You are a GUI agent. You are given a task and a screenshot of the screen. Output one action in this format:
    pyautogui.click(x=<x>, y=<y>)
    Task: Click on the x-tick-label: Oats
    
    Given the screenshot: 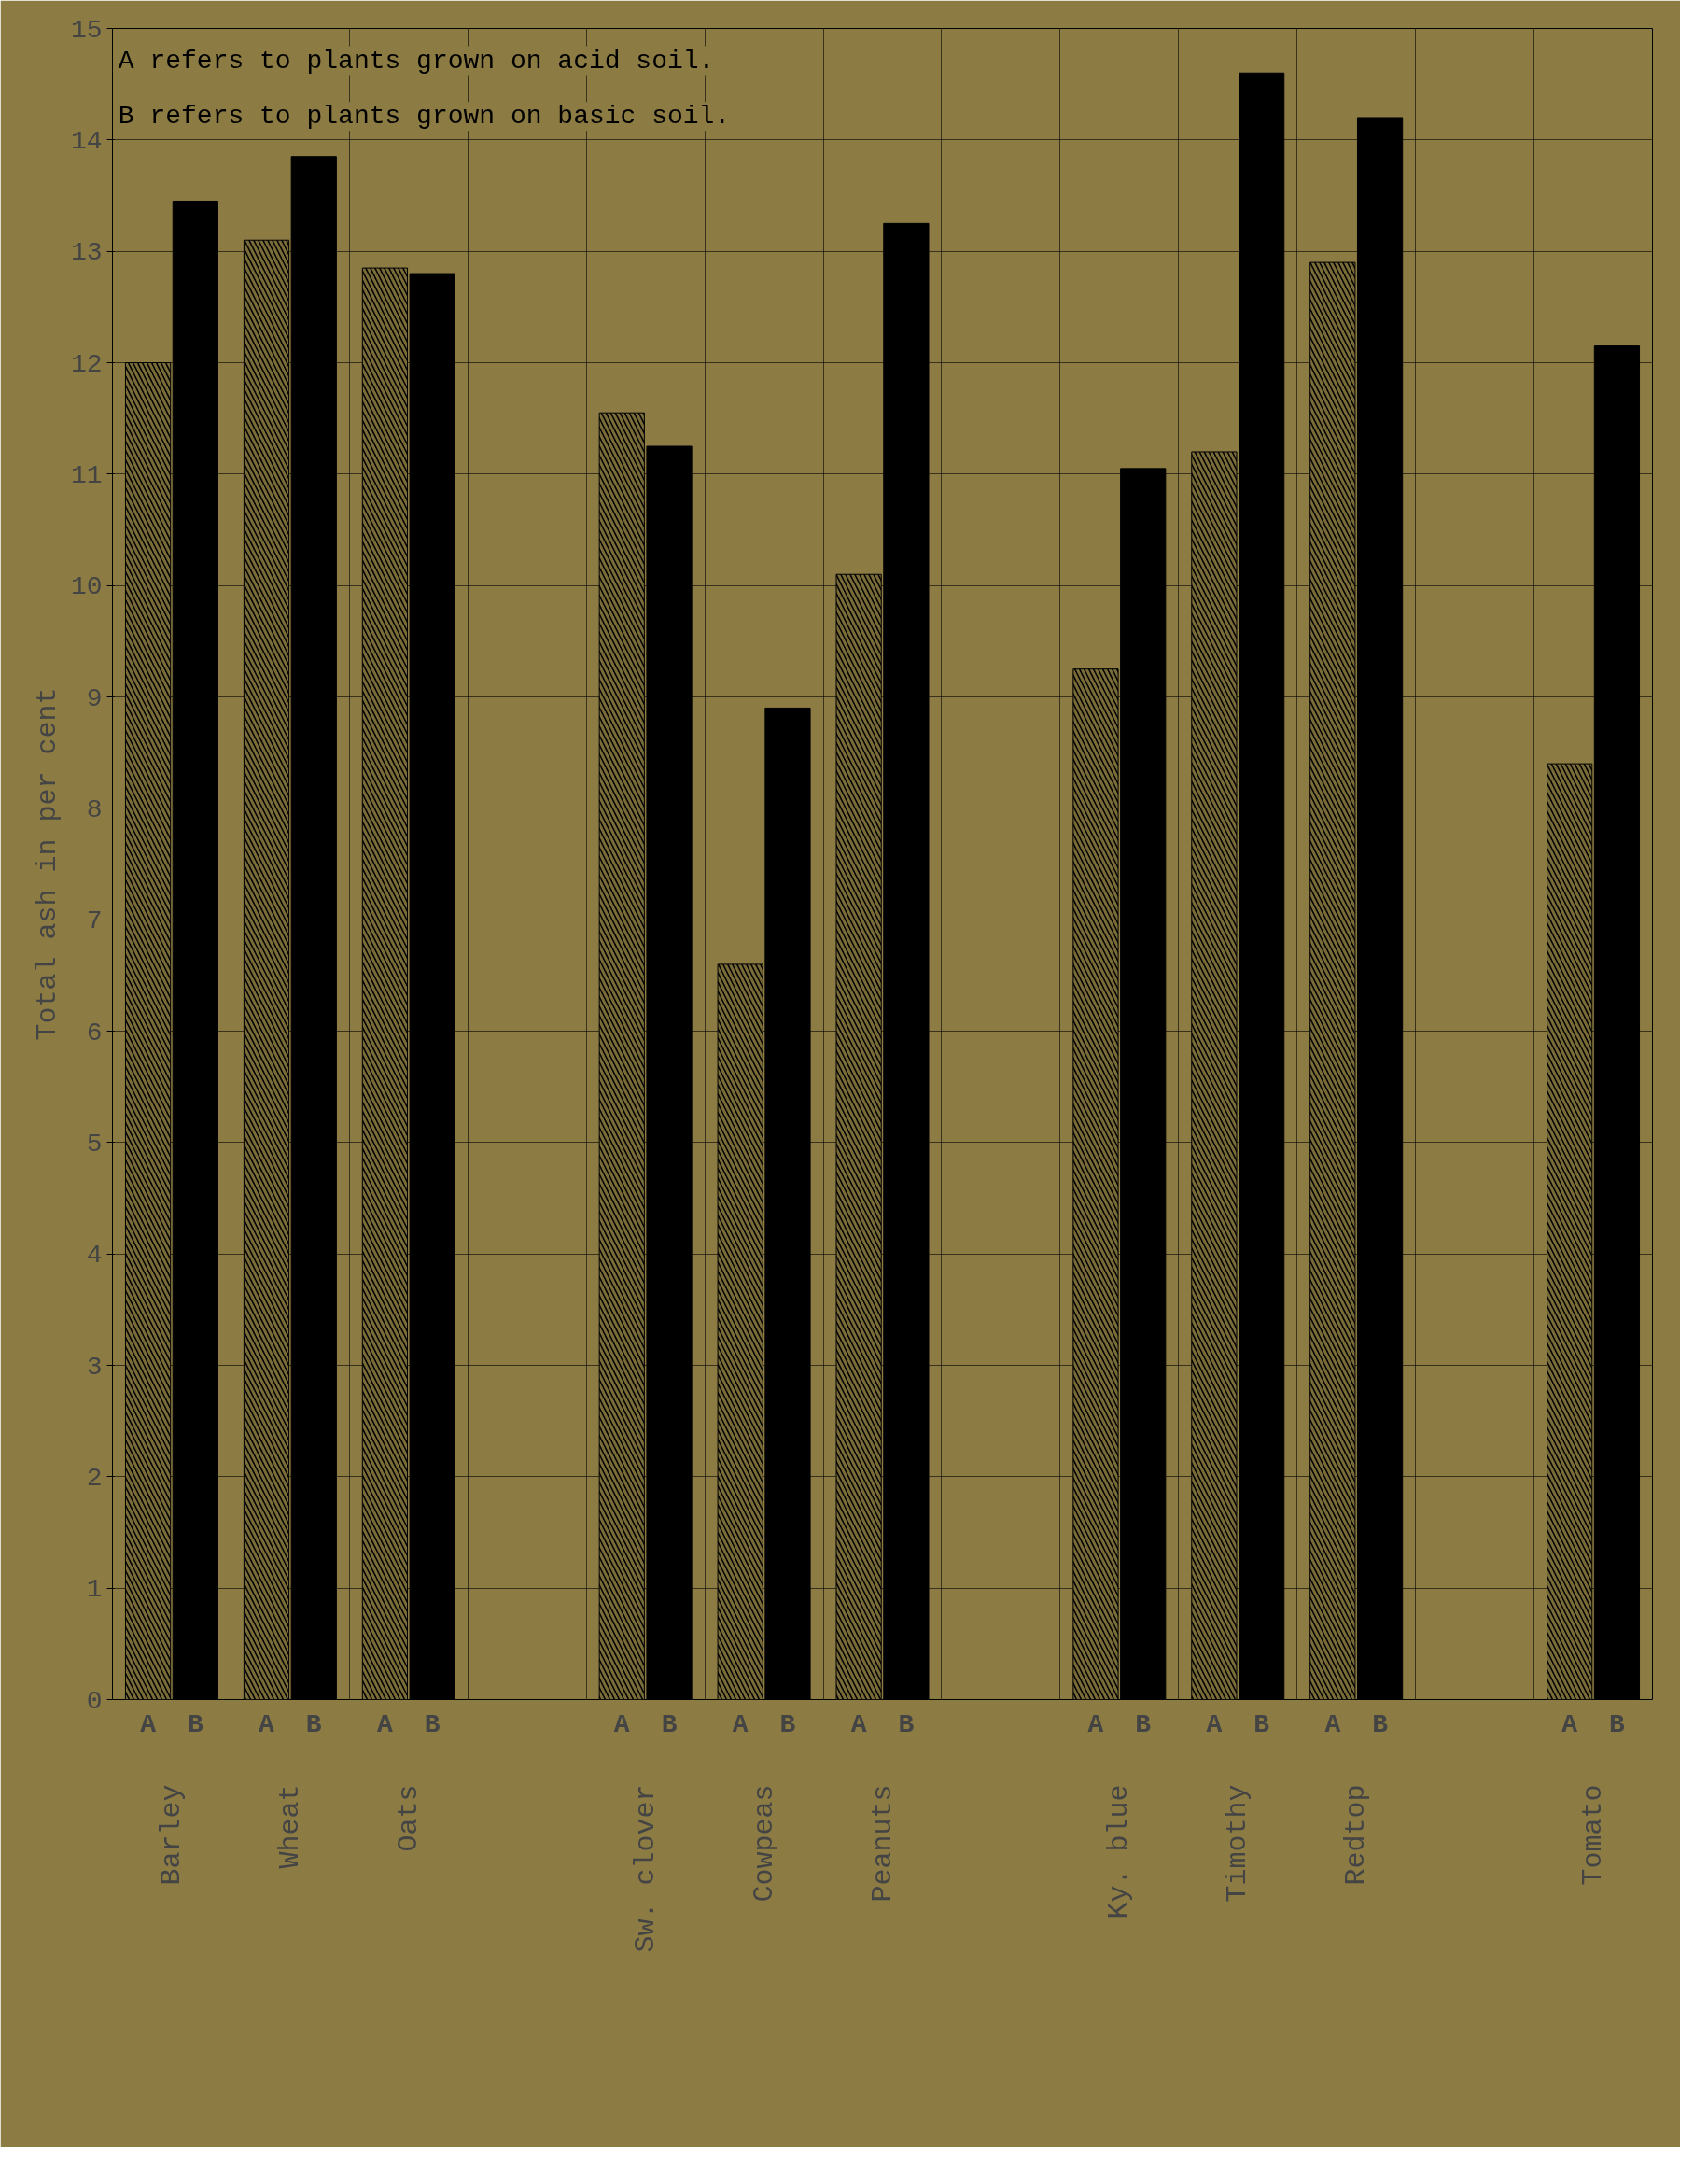 What is the action you would take?
    pyautogui.click(x=408, y=1818)
    